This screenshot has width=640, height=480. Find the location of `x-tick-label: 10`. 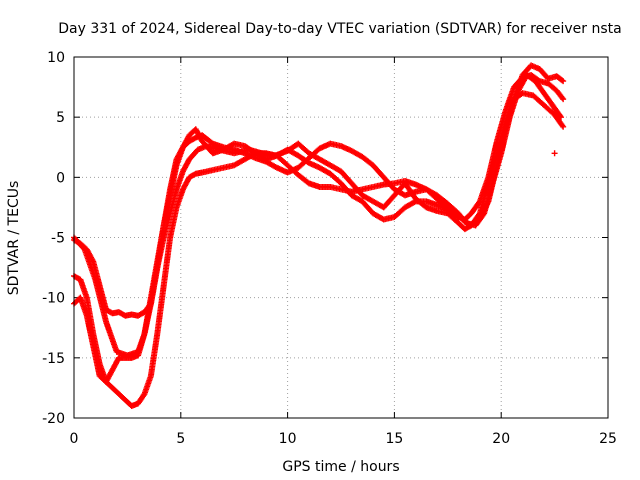

x-tick-label: 10 is located at coordinates (288, 439).